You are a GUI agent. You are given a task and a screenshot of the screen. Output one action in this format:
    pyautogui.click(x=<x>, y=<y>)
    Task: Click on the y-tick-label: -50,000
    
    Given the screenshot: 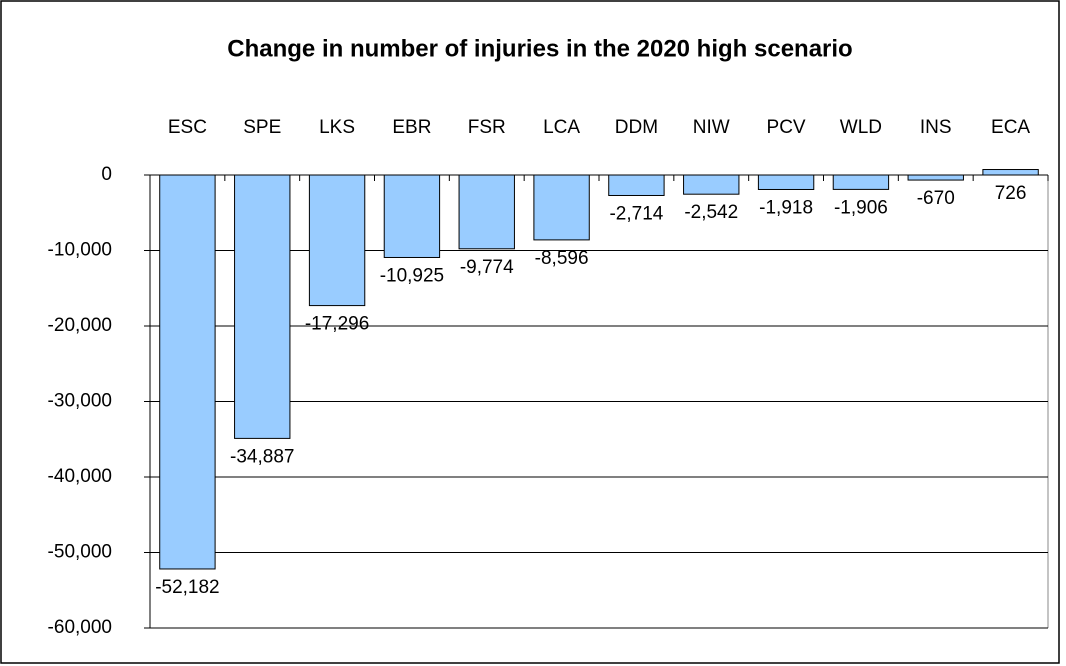 What is the action you would take?
    pyautogui.click(x=80, y=552)
    